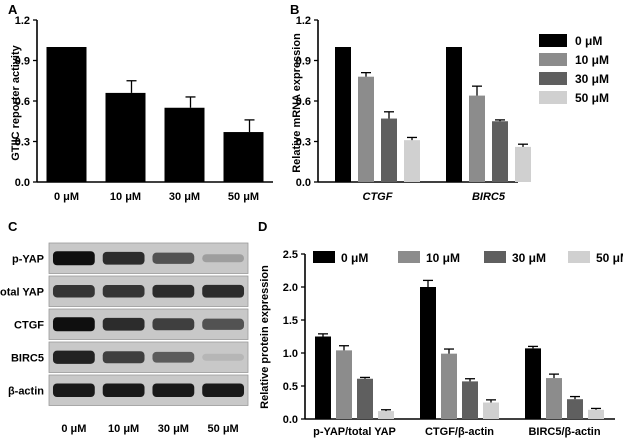 This screenshot has width=623, height=439. I want to click on chart-d-ytick-label: 1.0, so click(290, 354).